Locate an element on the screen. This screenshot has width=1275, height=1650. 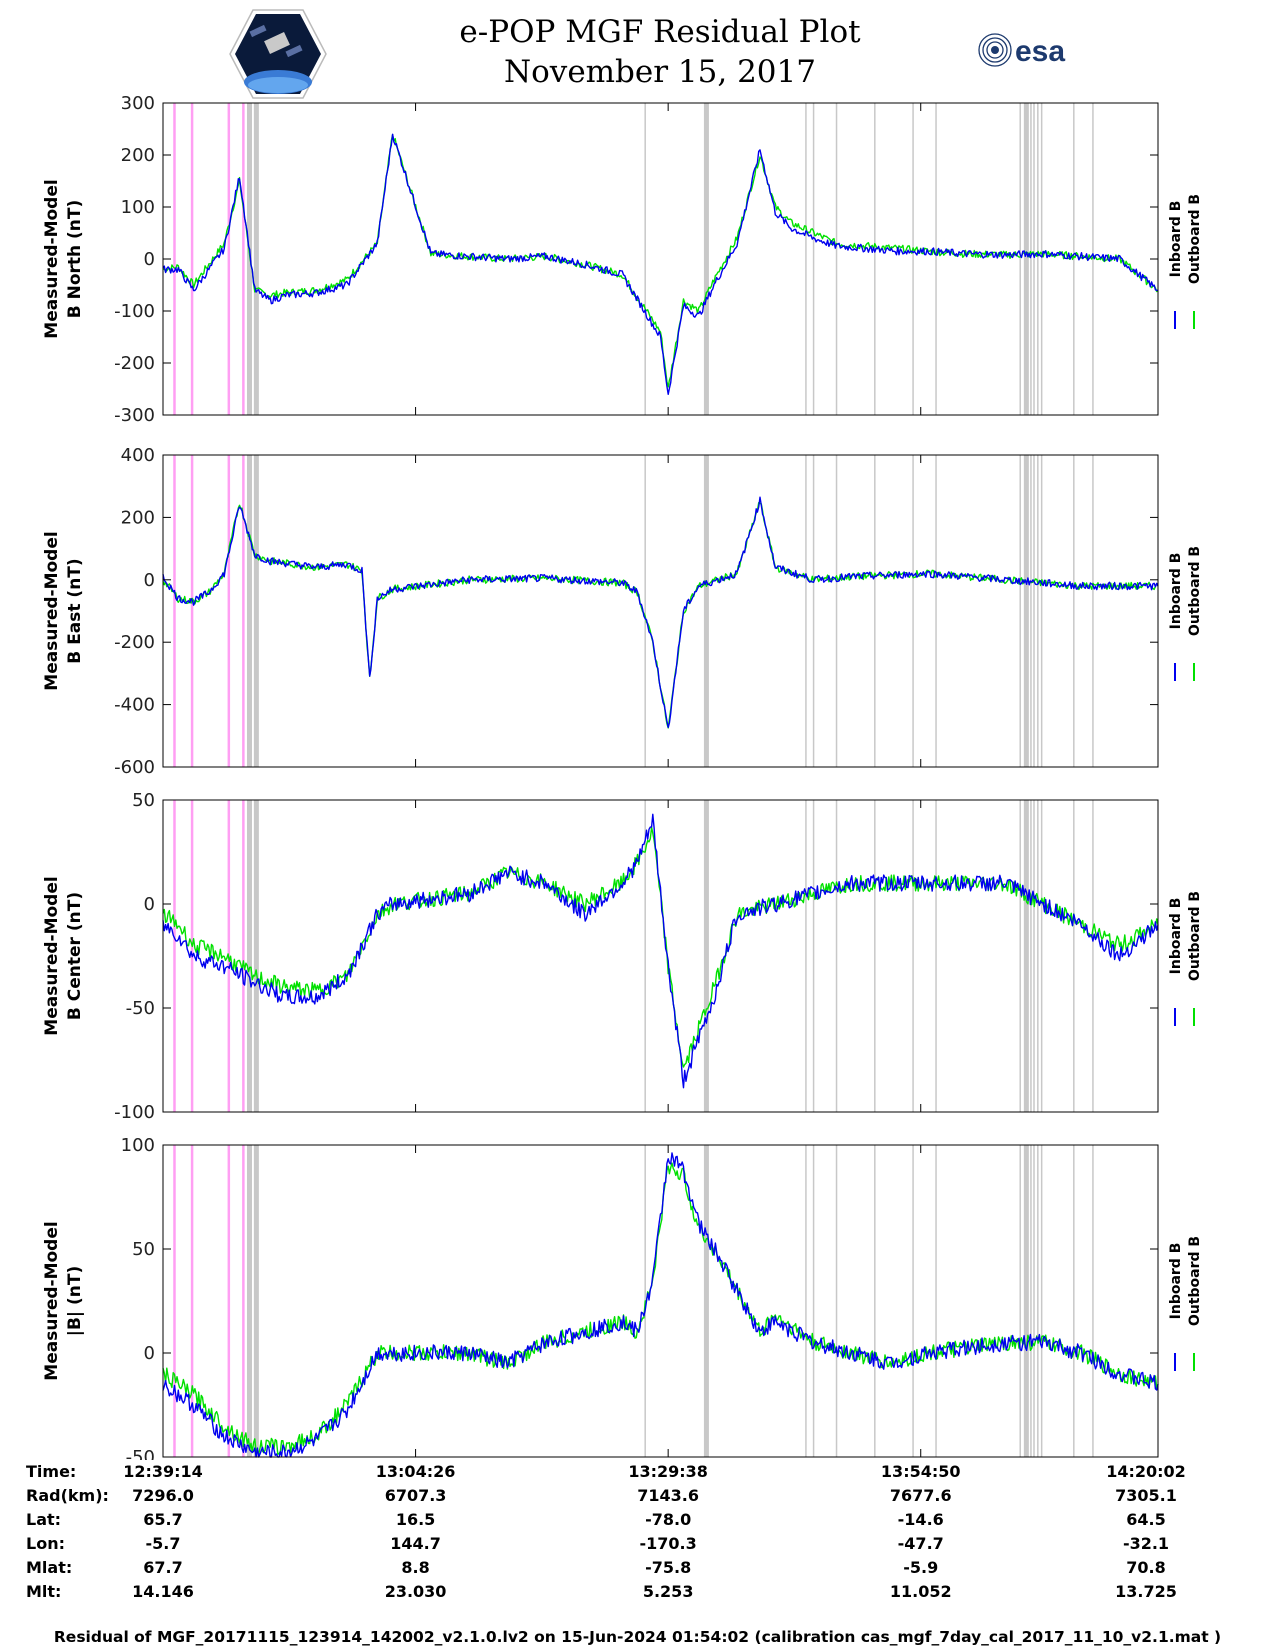
info-value-mlt: 13.725 is located at coordinates (1146, 1591).